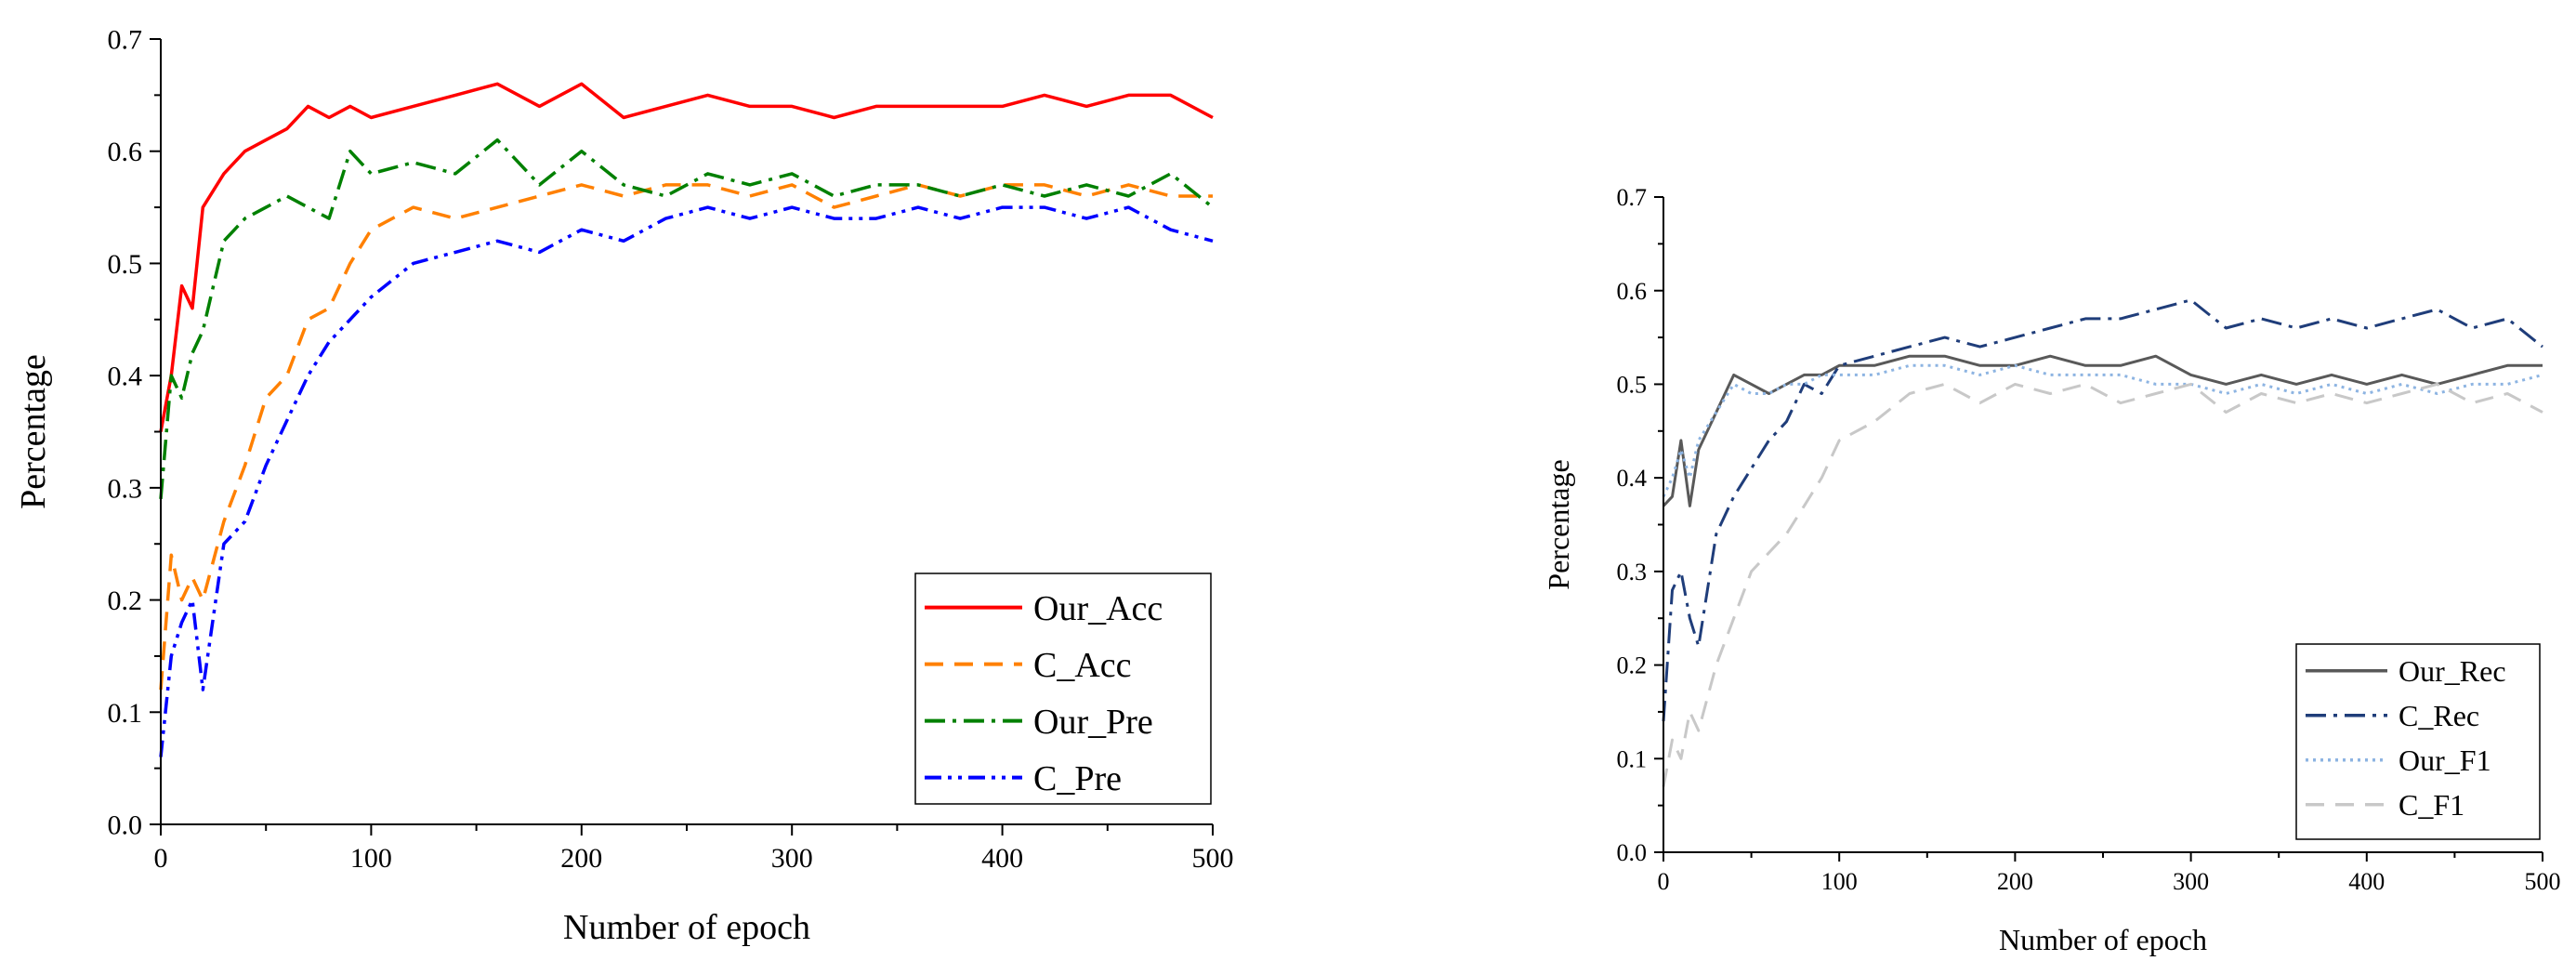 The height and width of the screenshot is (974, 2576). I want to click on legend-our-acc-label: Our_Acc, so click(1098, 608).